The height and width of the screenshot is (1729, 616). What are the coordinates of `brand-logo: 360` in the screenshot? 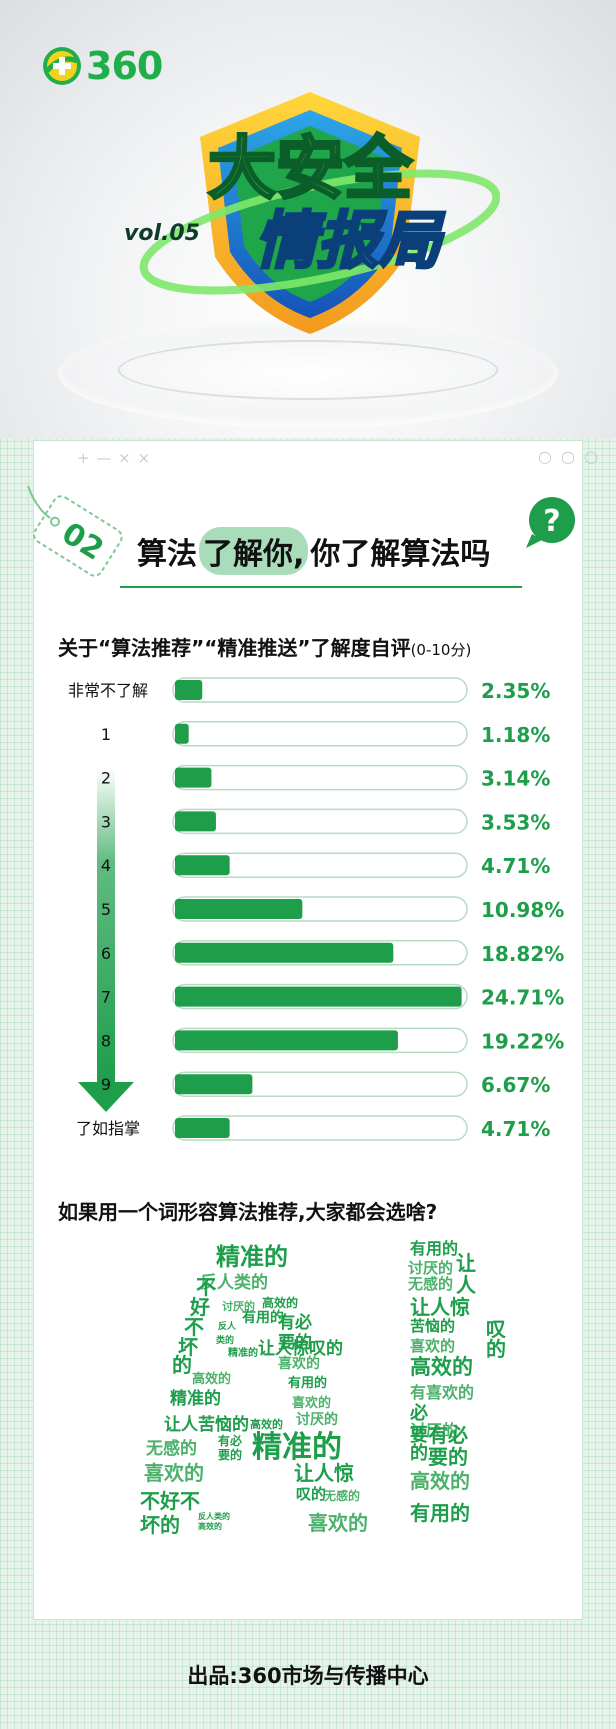 It's located at (102, 66).